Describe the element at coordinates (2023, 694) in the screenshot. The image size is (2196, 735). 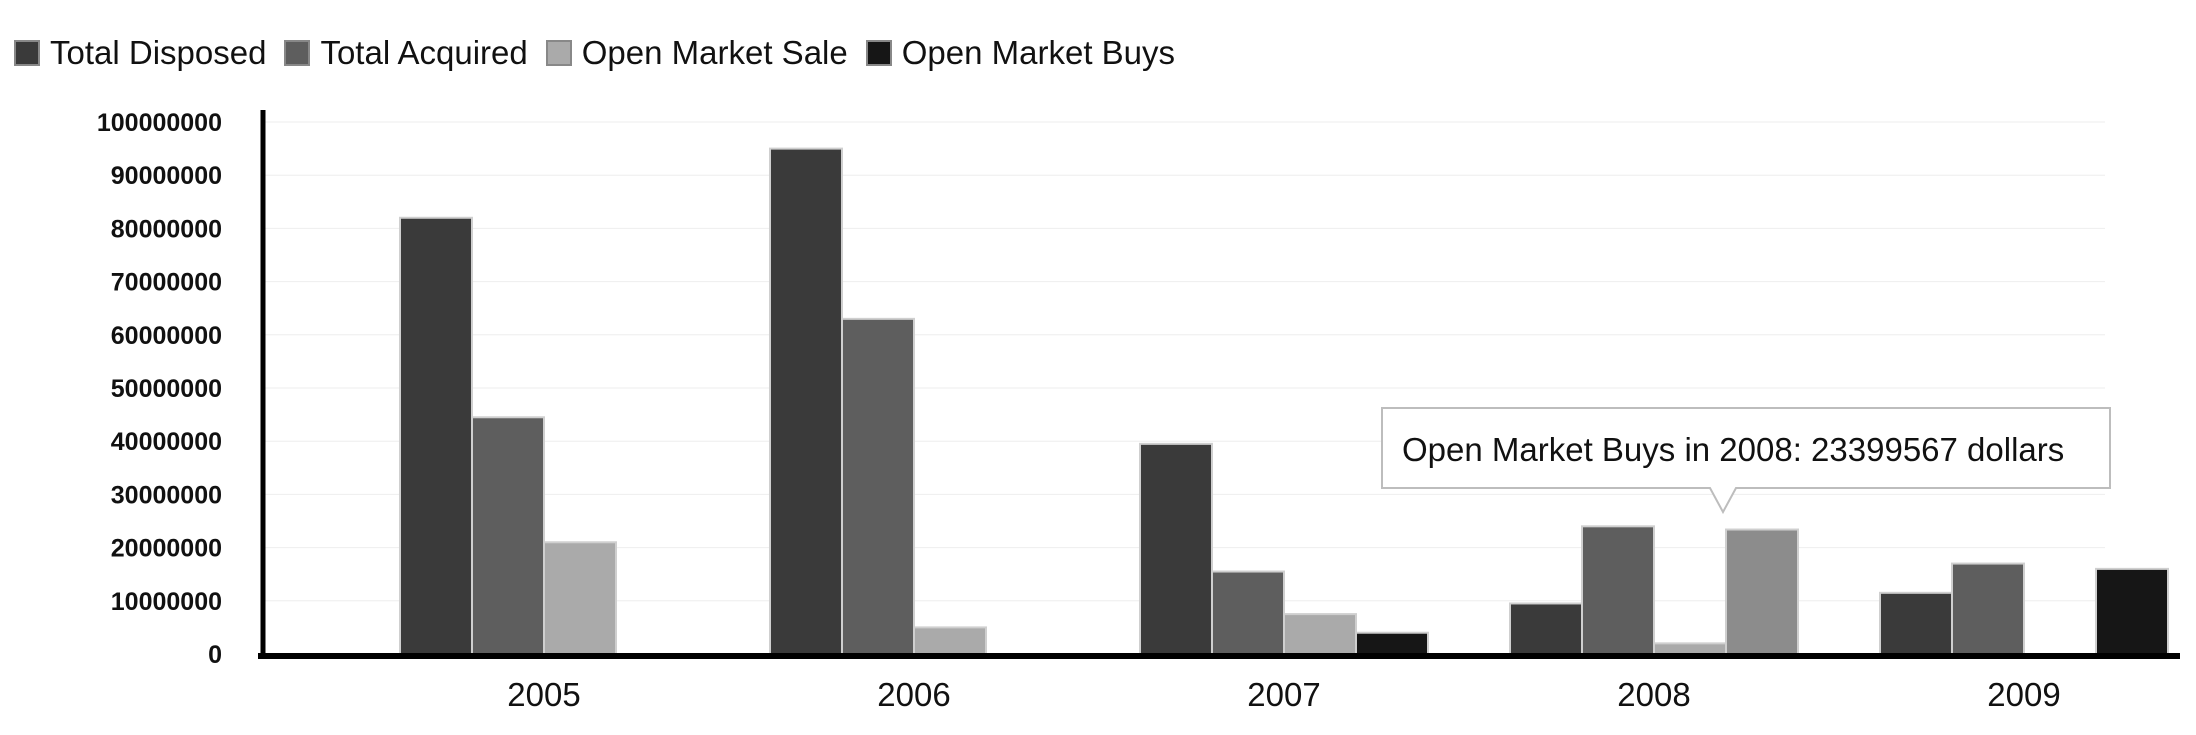
I see `x-tick-label: 2009` at that location.